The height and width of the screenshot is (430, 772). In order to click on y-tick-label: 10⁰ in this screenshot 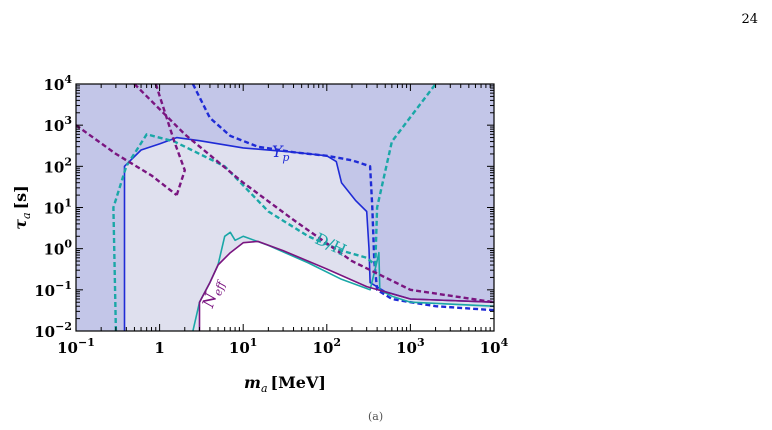, I will do `click(57, 248)`.